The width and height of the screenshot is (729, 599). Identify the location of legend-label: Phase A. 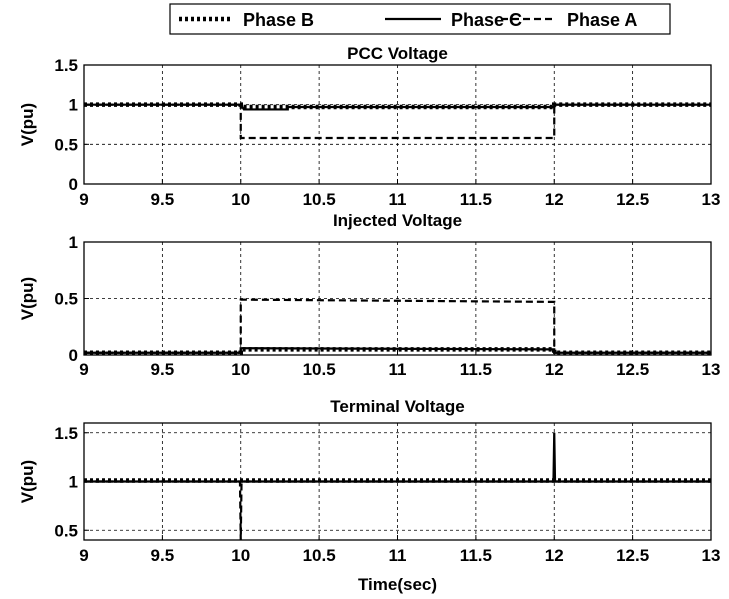
(602, 20).